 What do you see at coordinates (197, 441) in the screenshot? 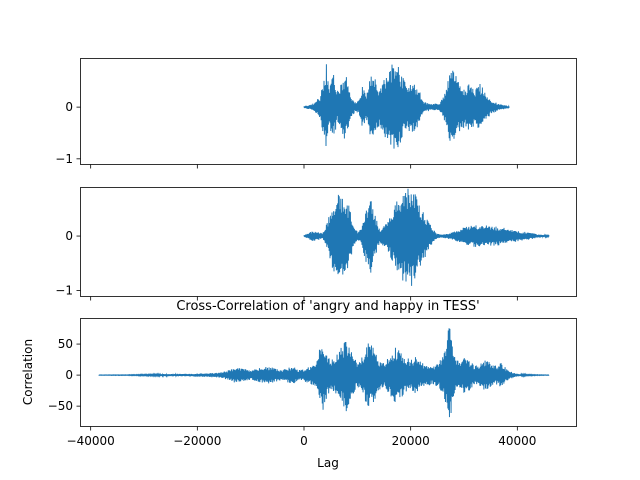
I see `x-tick-label: −20000` at bounding box center [197, 441].